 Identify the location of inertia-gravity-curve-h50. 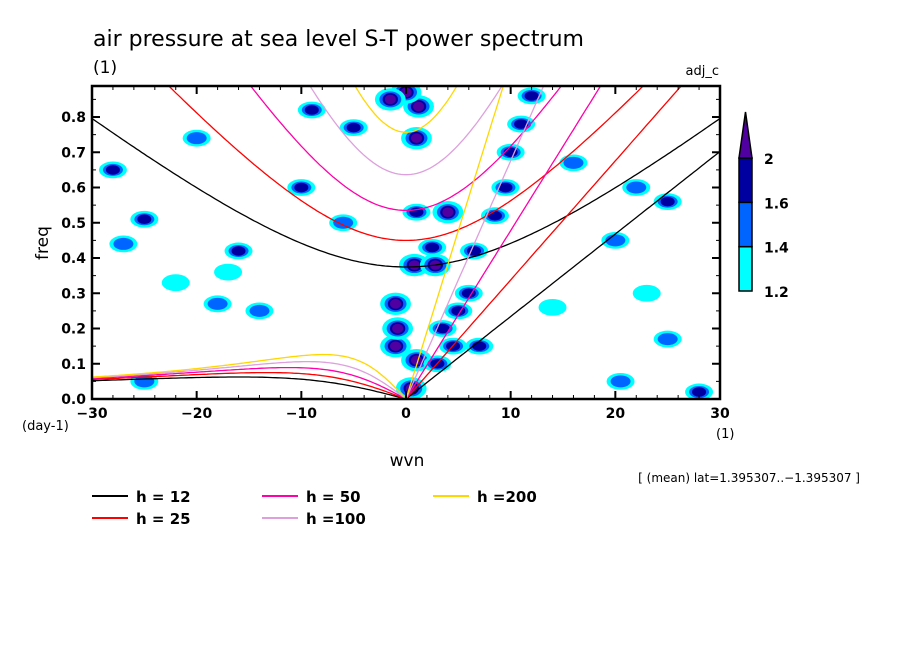
(406, 149).